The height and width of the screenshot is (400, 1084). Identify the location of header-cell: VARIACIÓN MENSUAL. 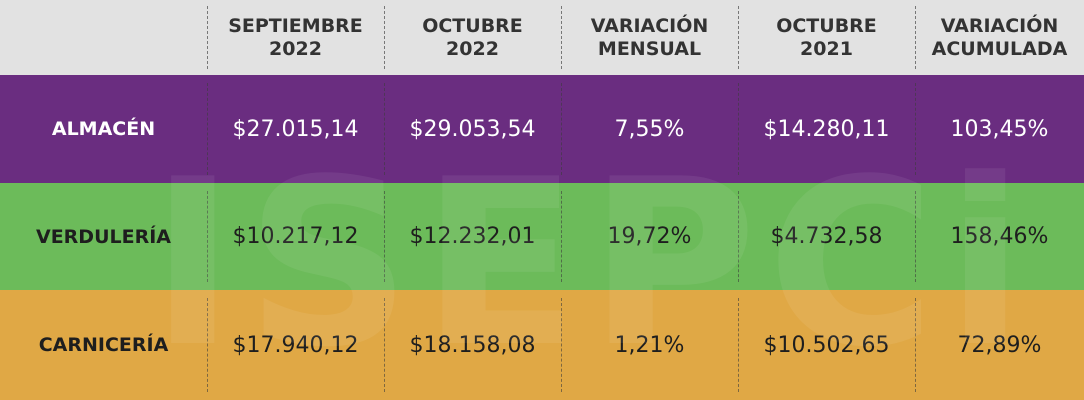
(649, 37).